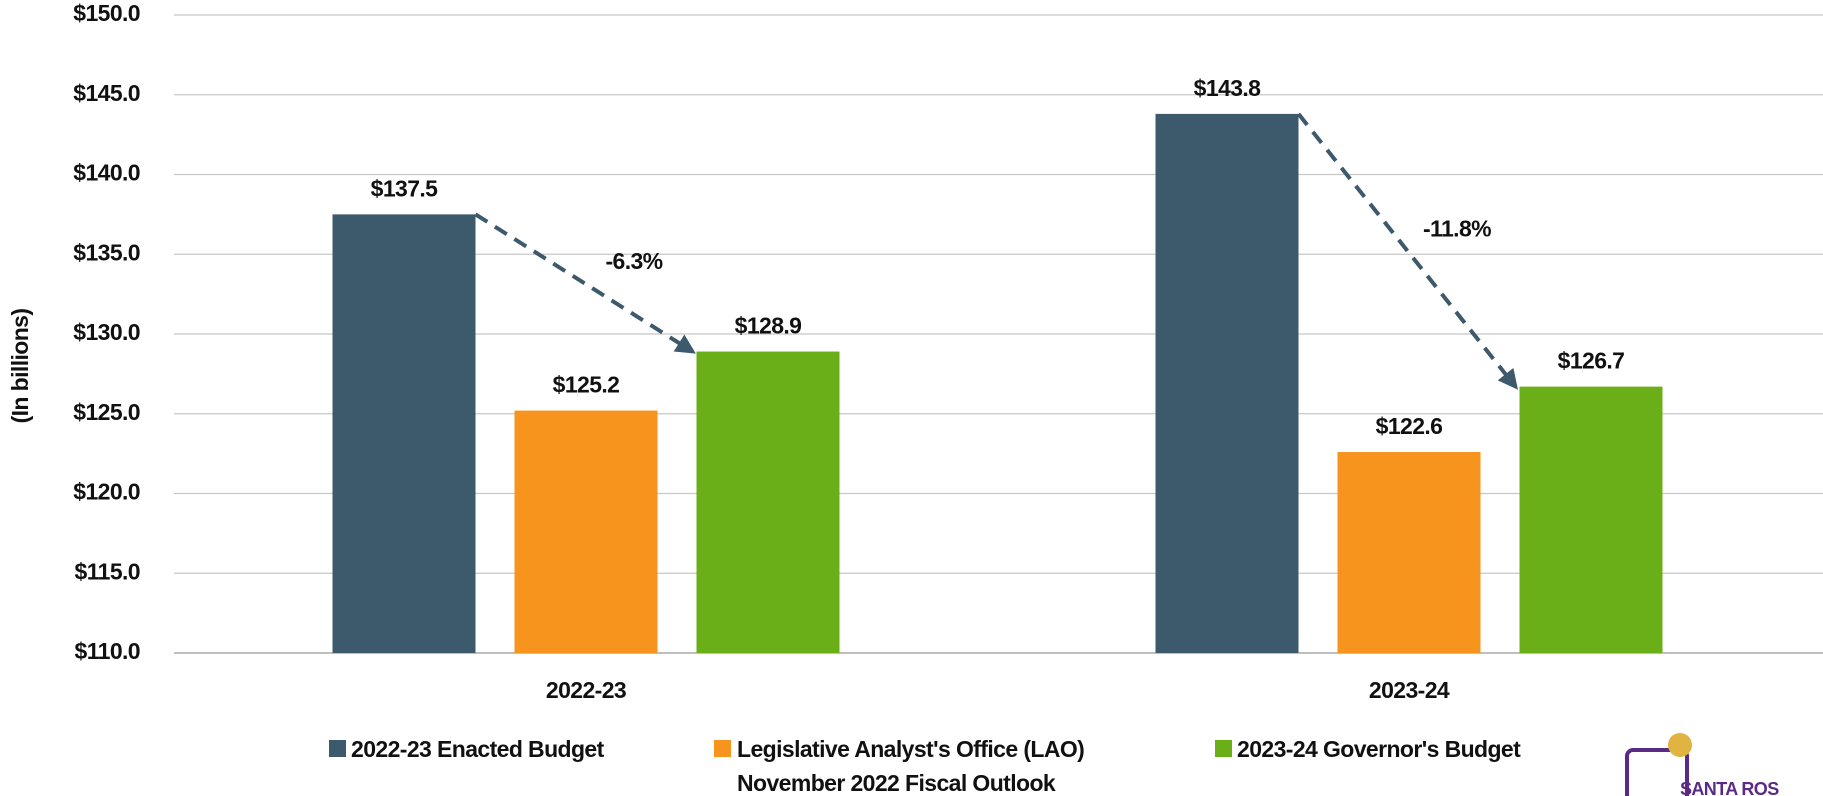  Describe the element at coordinates (1409, 426) in the screenshot. I see `value-label: $122.6` at that location.